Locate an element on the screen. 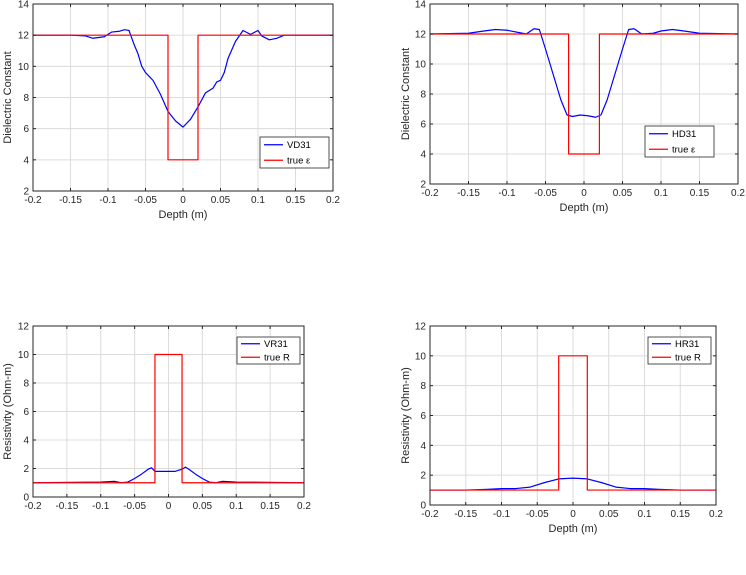 The image size is (746, 575). legend: HR31 true R is located at coordinates (679, 350).